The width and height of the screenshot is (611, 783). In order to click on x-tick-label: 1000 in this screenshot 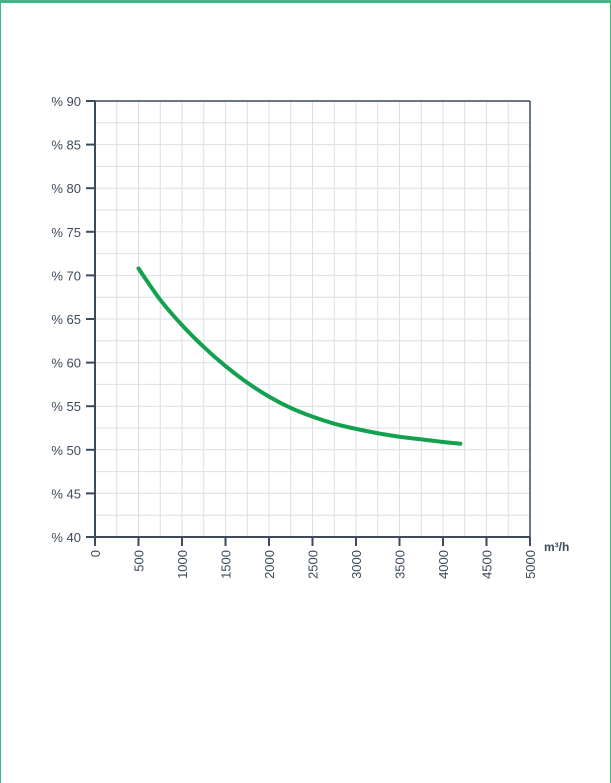, I will do `click(182, 564)`.